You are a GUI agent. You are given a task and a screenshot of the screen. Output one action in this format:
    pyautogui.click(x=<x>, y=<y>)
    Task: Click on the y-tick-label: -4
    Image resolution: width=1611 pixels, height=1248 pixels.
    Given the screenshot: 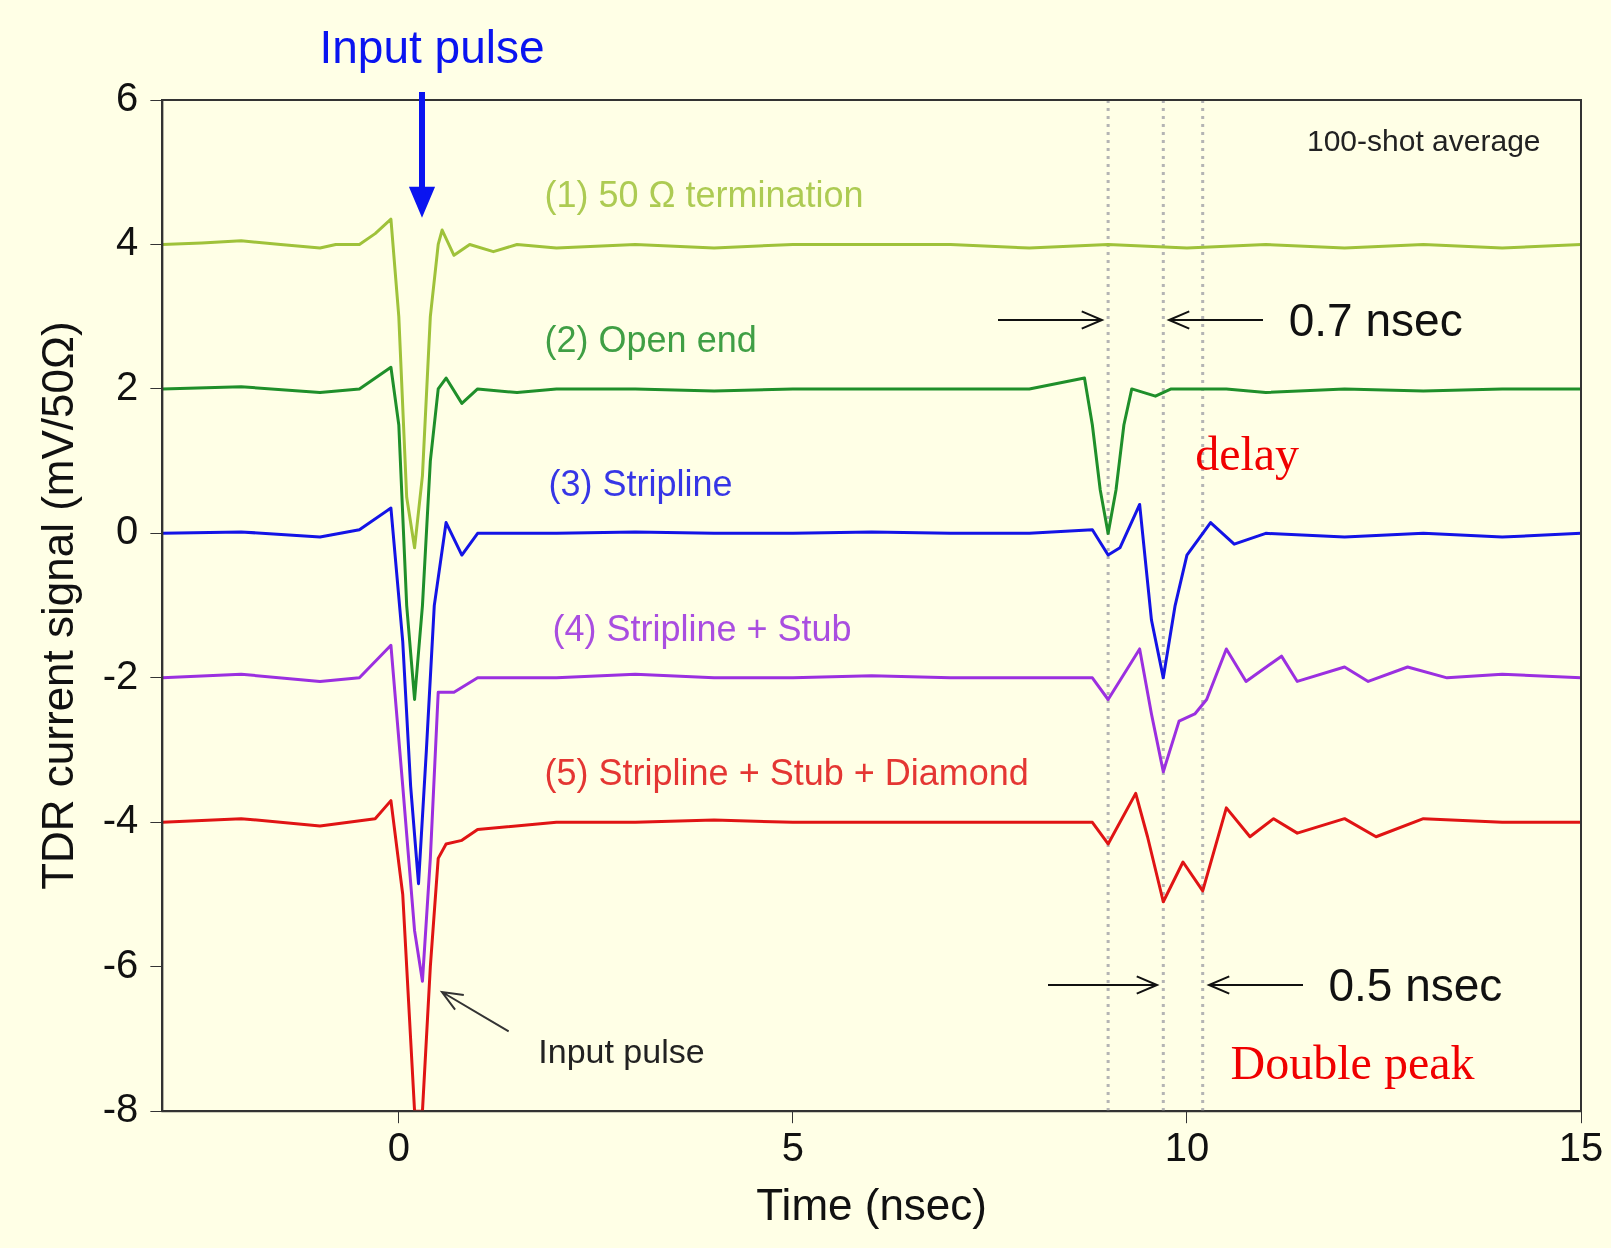 What is the action you would take?
    pyautogui.click(x=120, y=819)
    